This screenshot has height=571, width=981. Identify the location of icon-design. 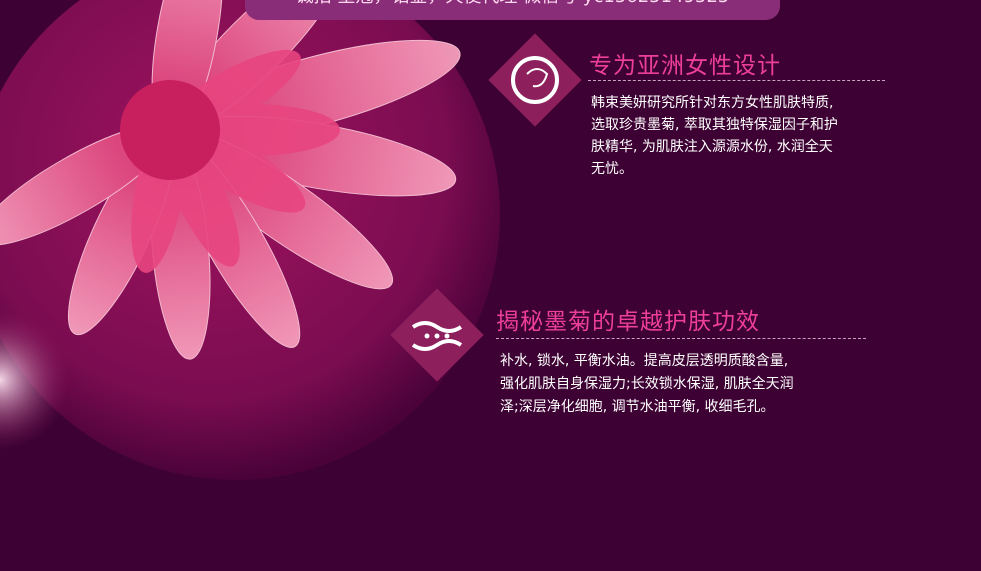
(535, 80).